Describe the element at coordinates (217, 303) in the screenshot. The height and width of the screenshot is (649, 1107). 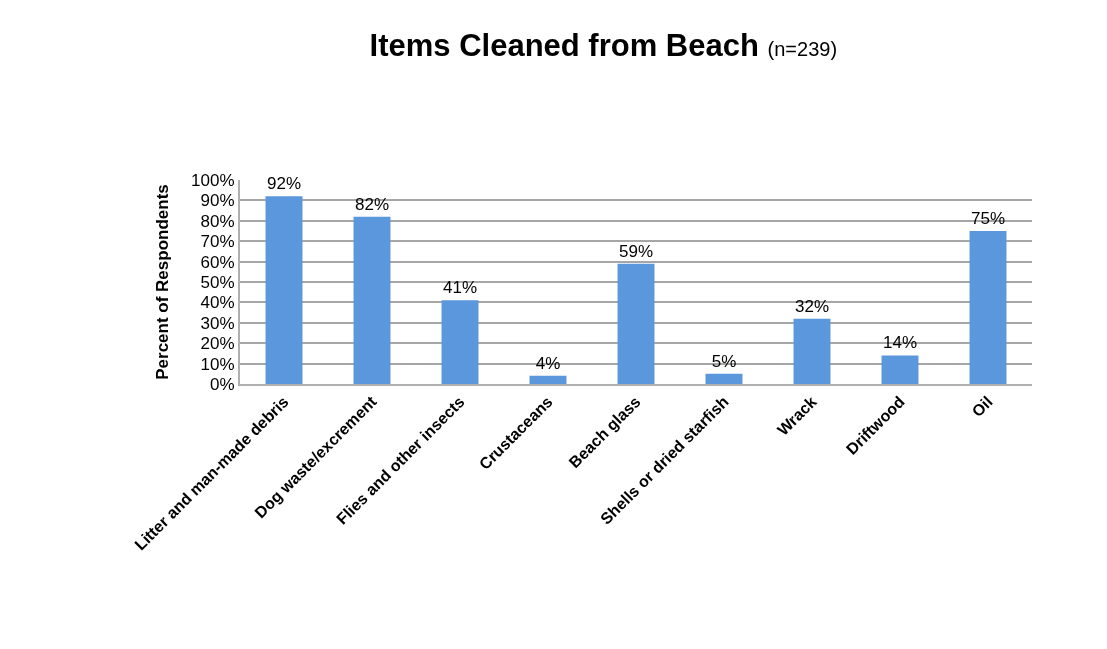
I see `y-tick-label: 40%` at that location.